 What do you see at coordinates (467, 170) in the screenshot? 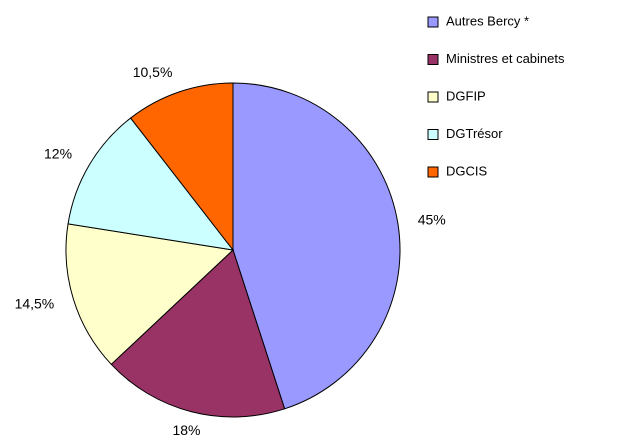
I see `legend-label: DGCIS` at bounding box center [467, 170].